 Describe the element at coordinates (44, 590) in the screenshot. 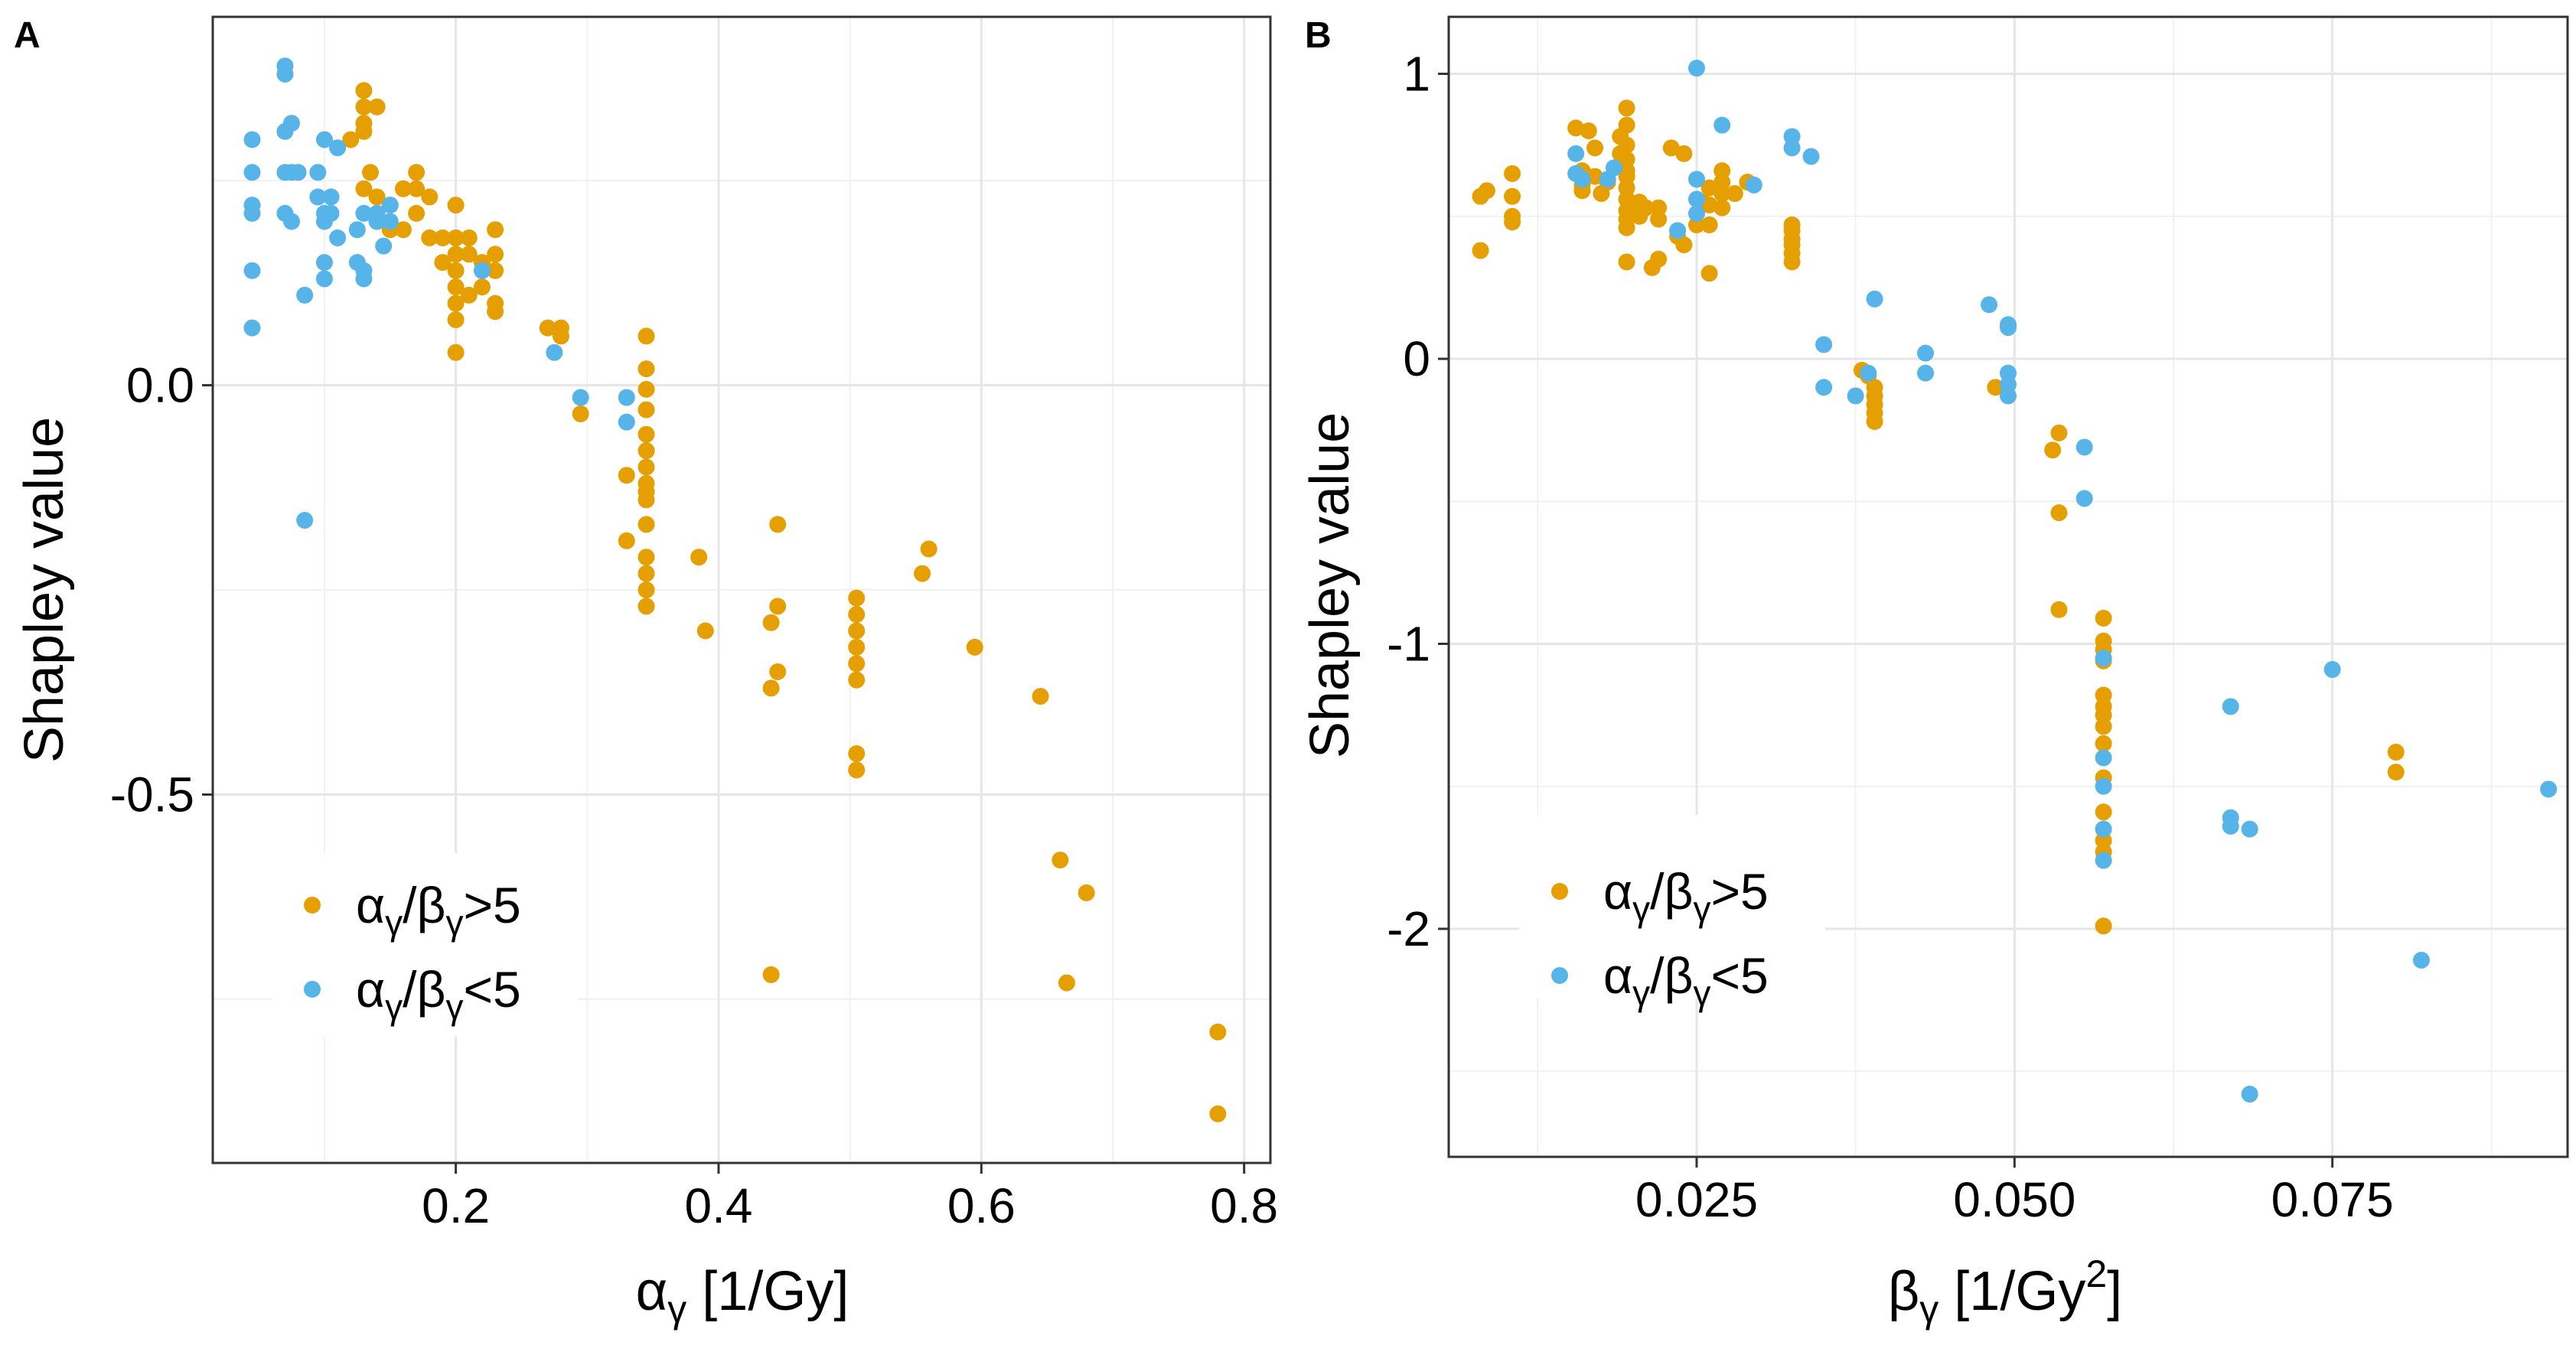

I see `panel-a-y-axis-title: Shapley value` at that location.